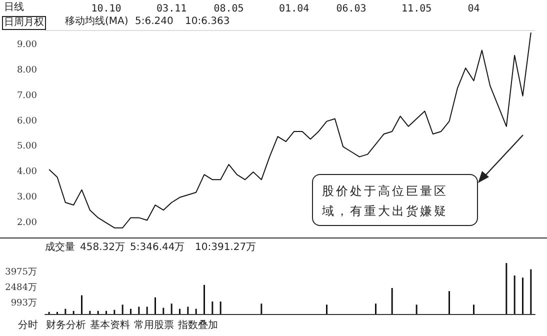  I want to click on y-tick-label: 2484万, so click(21, 288).